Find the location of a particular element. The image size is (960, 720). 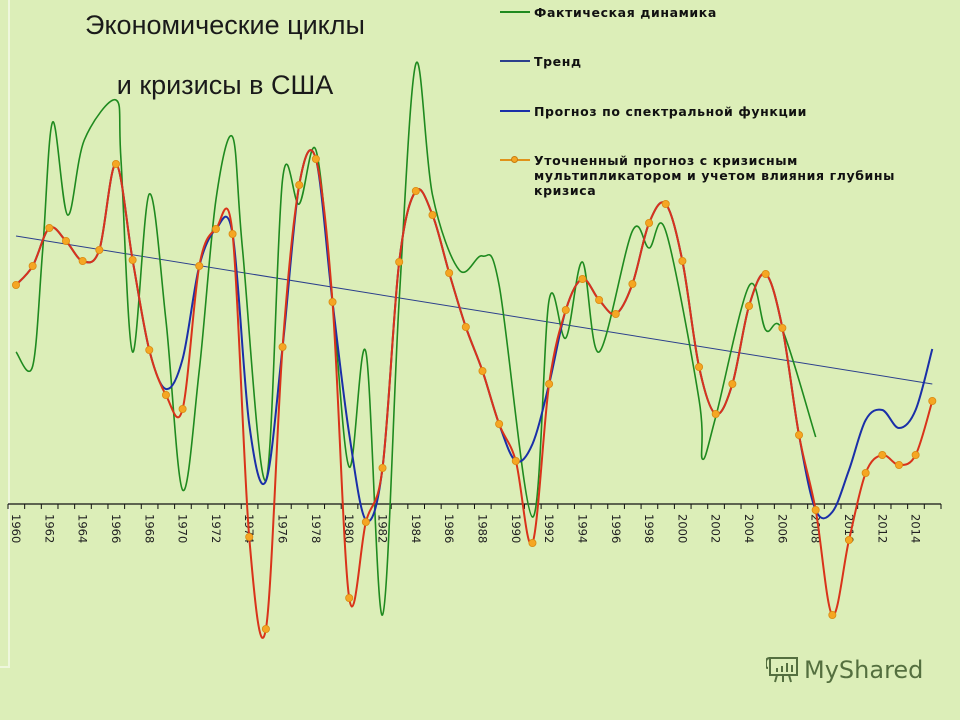

x-tick-label: 1978 is located at coordinates (316, 528).